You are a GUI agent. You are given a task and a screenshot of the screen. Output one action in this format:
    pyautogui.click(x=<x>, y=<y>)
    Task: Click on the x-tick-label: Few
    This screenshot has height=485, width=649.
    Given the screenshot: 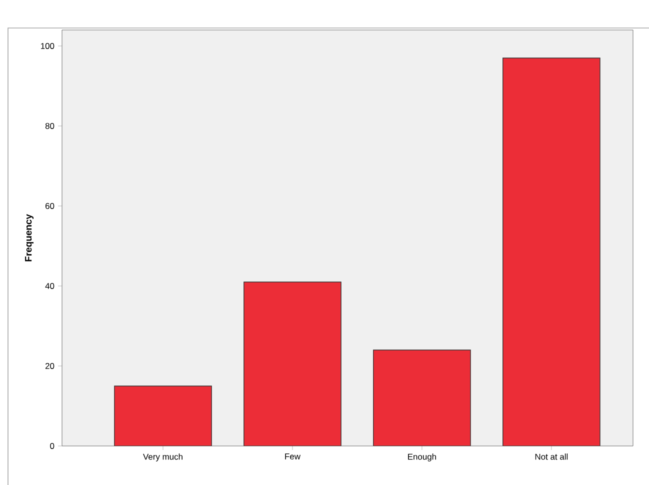 What is the action you would take?
    pyautogui.click(x=293, y=457)
    